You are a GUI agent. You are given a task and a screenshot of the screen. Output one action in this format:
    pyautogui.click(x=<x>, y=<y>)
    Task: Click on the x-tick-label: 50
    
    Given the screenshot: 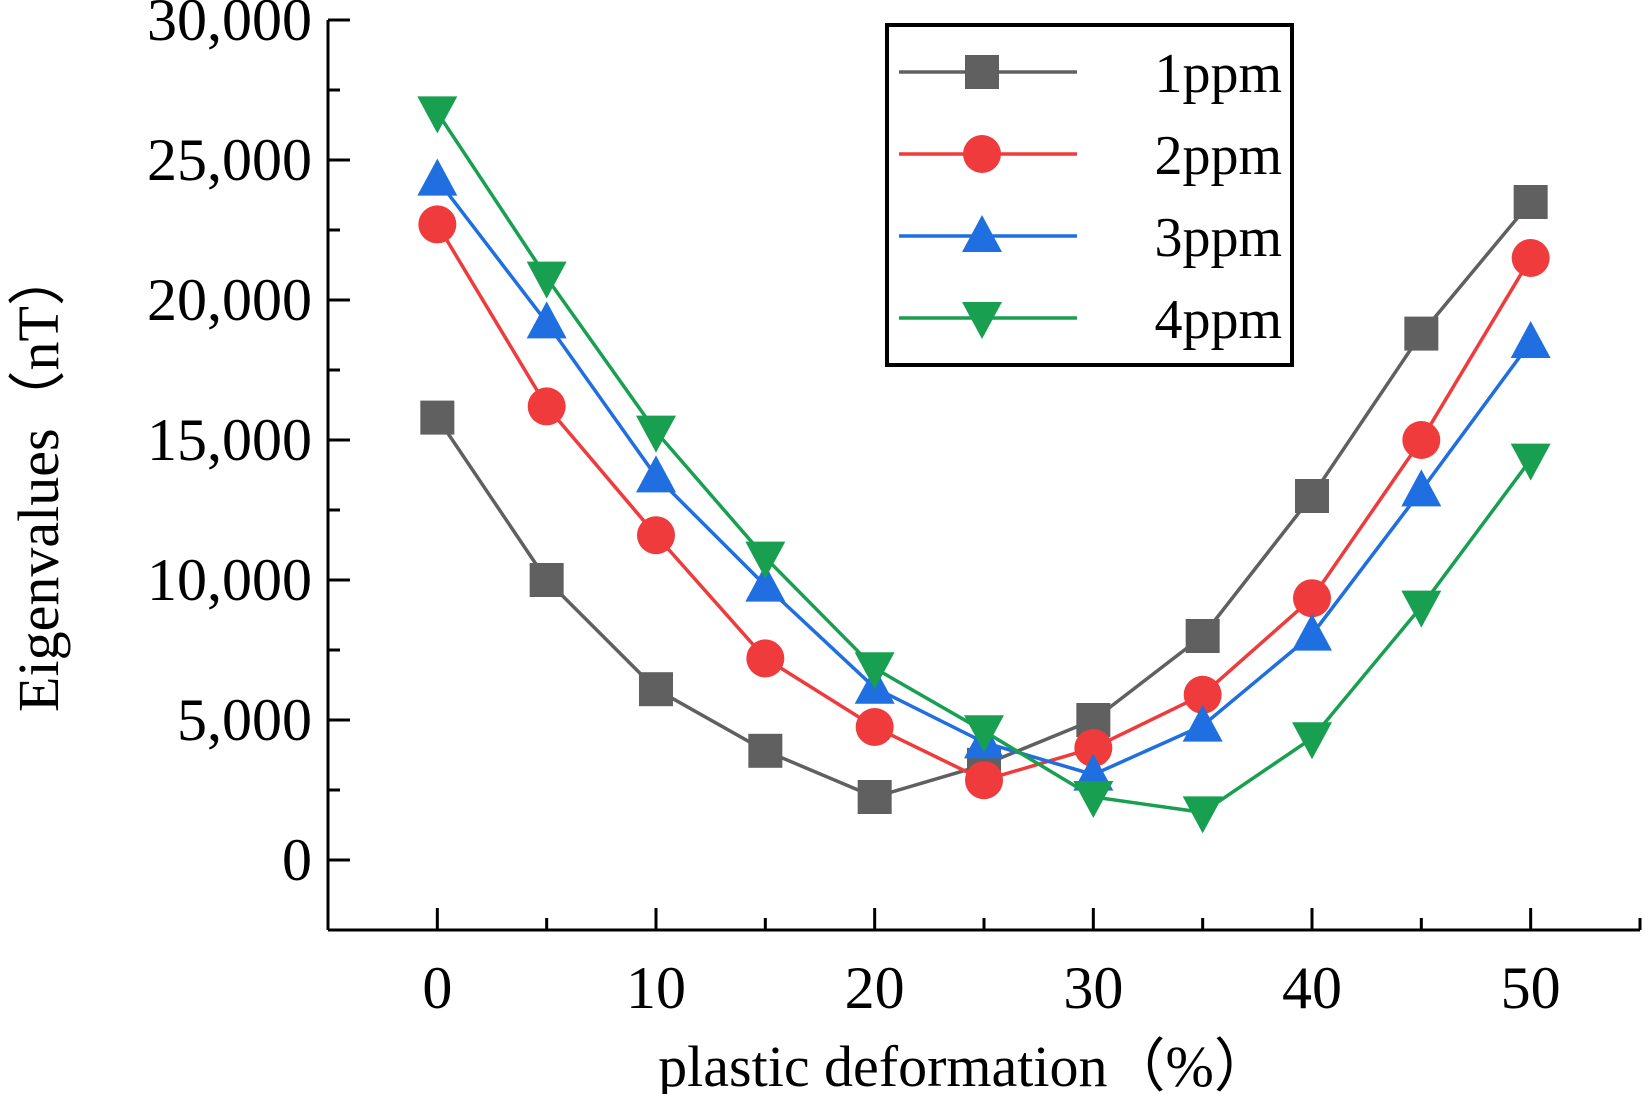 What is the action you would take?
    pyautogui.click(x=1531, y=988)
    